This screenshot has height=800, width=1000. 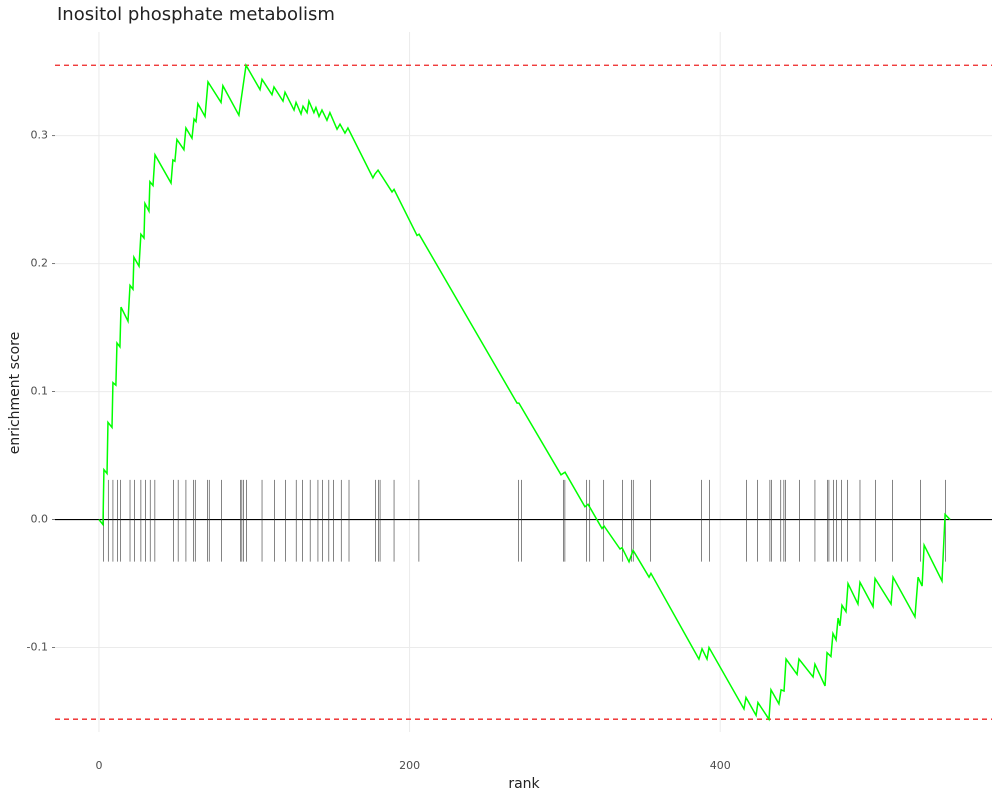 What do you see at coordinates (40, 519) in the screenshot?
I see `y-tick-label: 0.0` at bounding box center [40, 519].